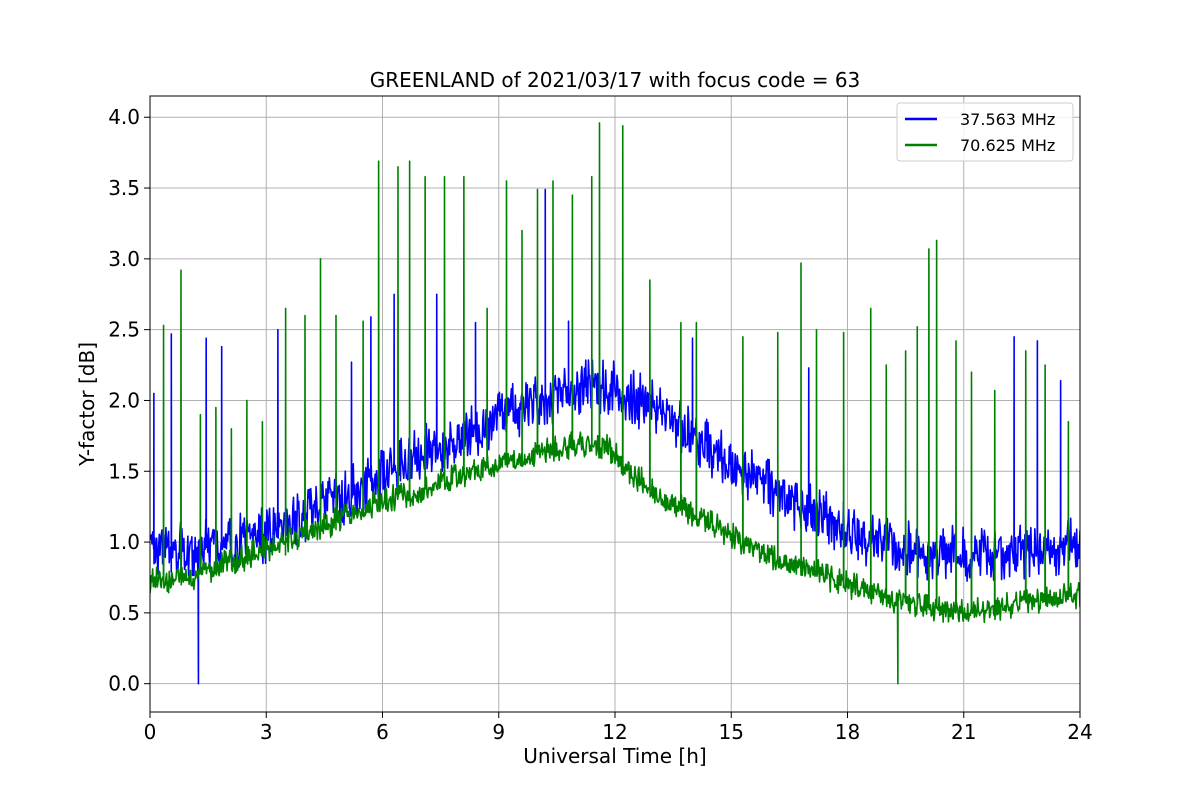 The image size is (1200, 800). What do you see at coordinates (124, 684) in the screenshot?
I see `y-tick-label: 0.0` at bounding box center [124, 684].